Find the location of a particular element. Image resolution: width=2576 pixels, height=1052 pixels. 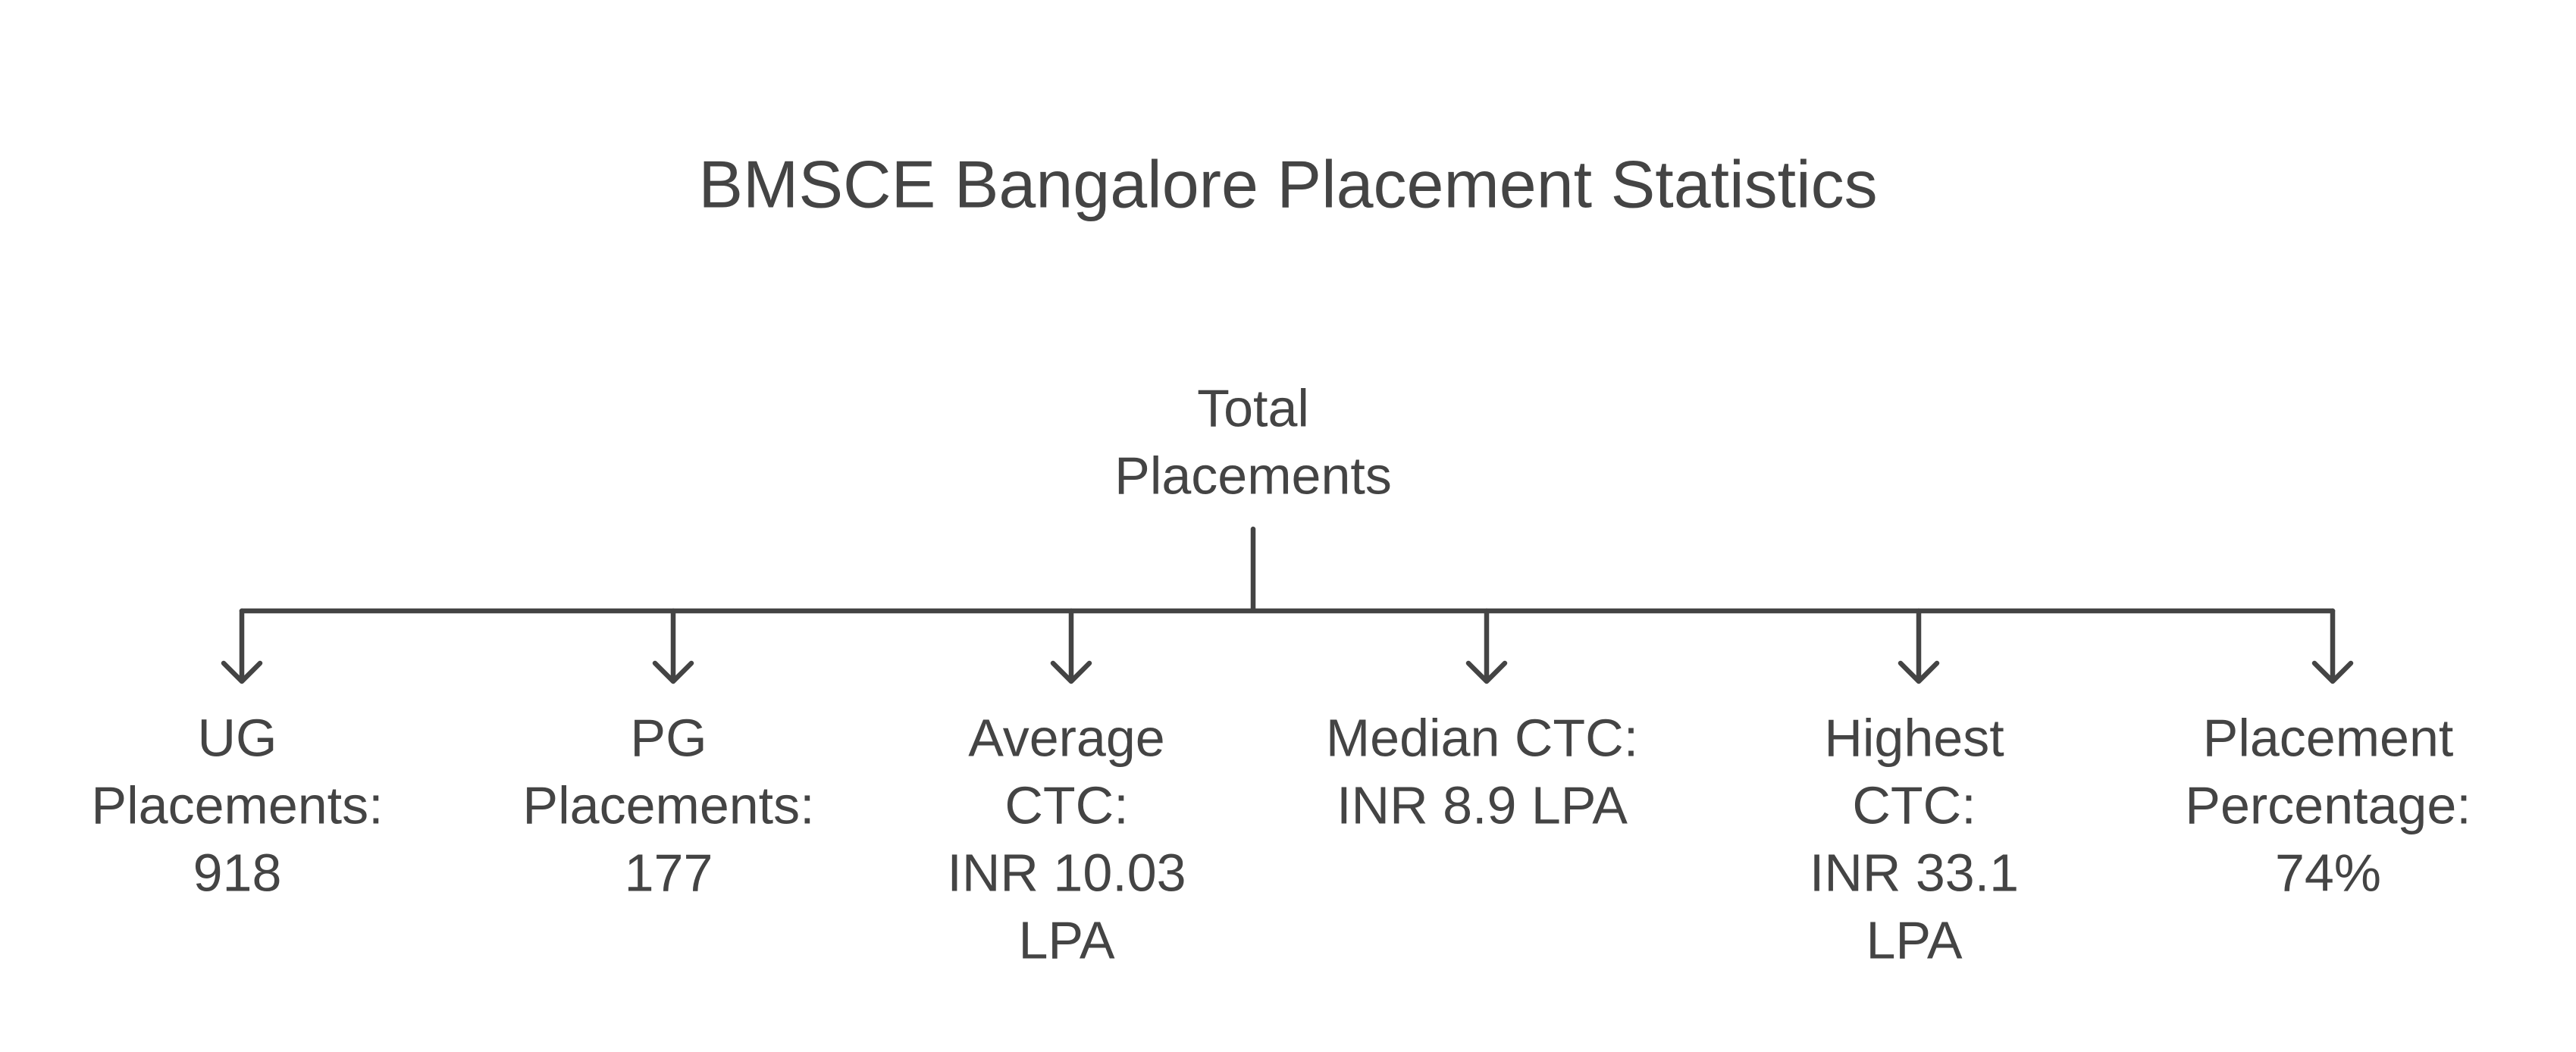

node-label: Placement is located at coordinates (2328, 737).